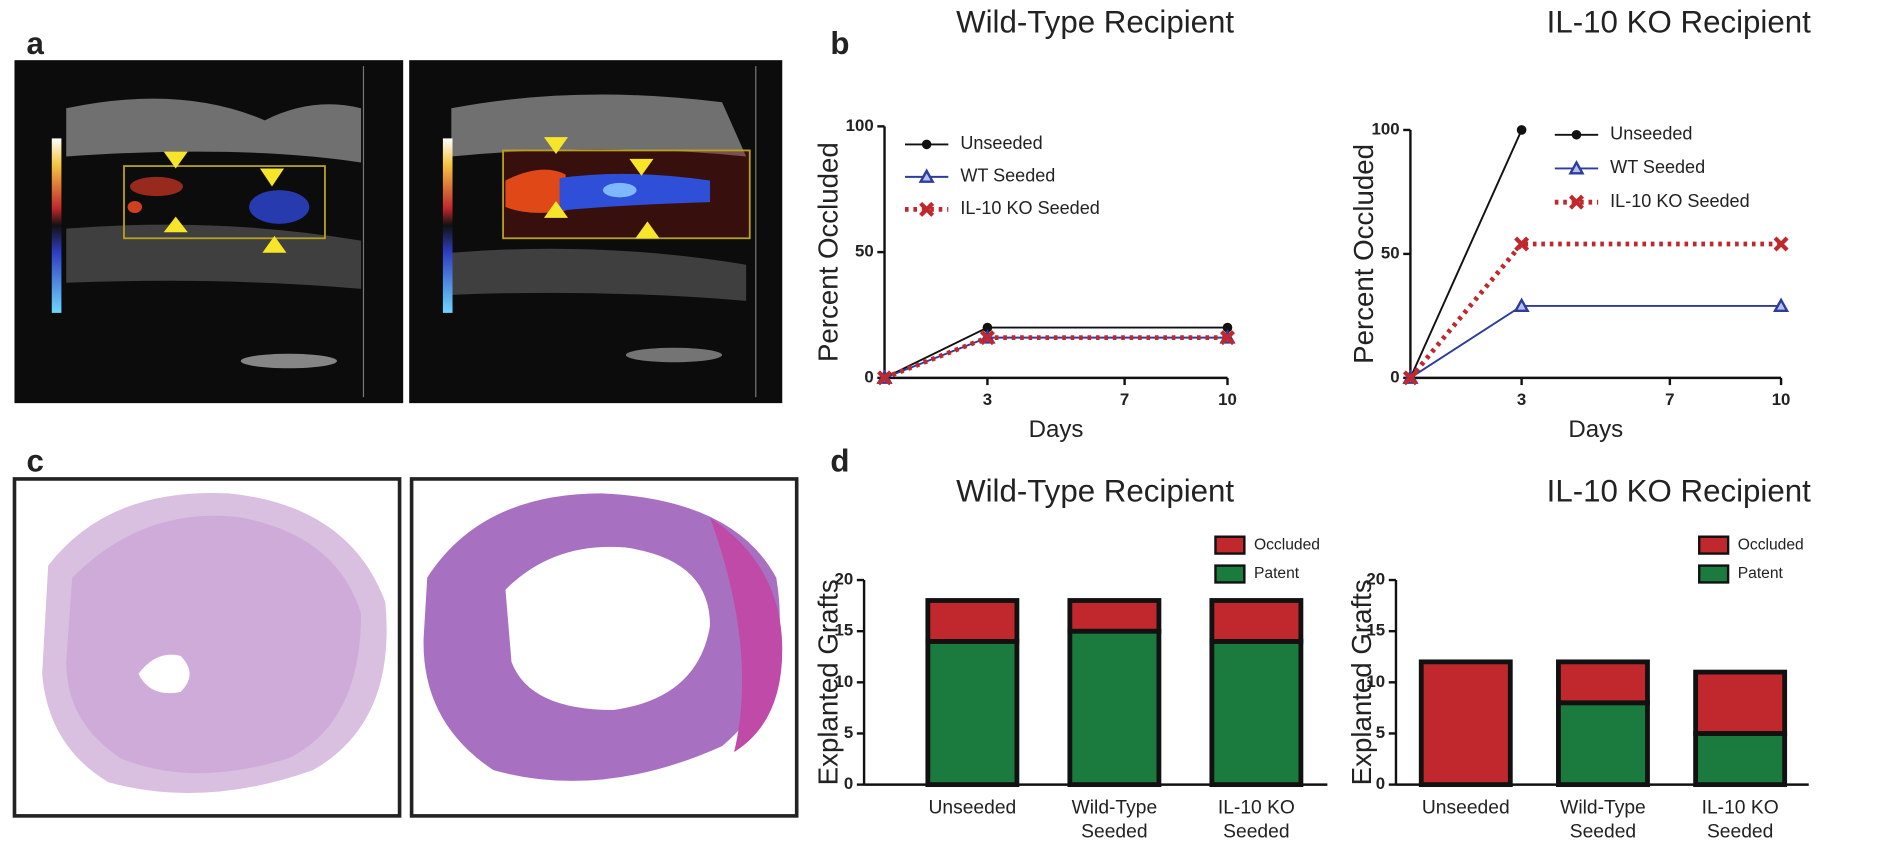 Image resolution: width=1887 pixels, height=857 pixels. Describe the element at coordinates (839, 461) in the screenshot. I see `panel-label: d` at that location.